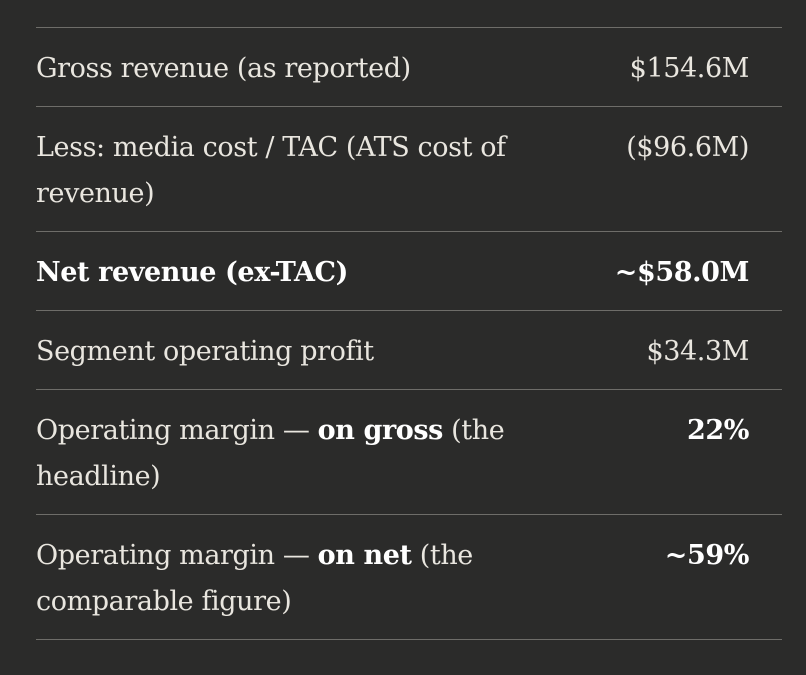 Image resolution: width=806 pixels, height=675 pixels. I want to click on label-emphasis: on net, so click(364, 555).